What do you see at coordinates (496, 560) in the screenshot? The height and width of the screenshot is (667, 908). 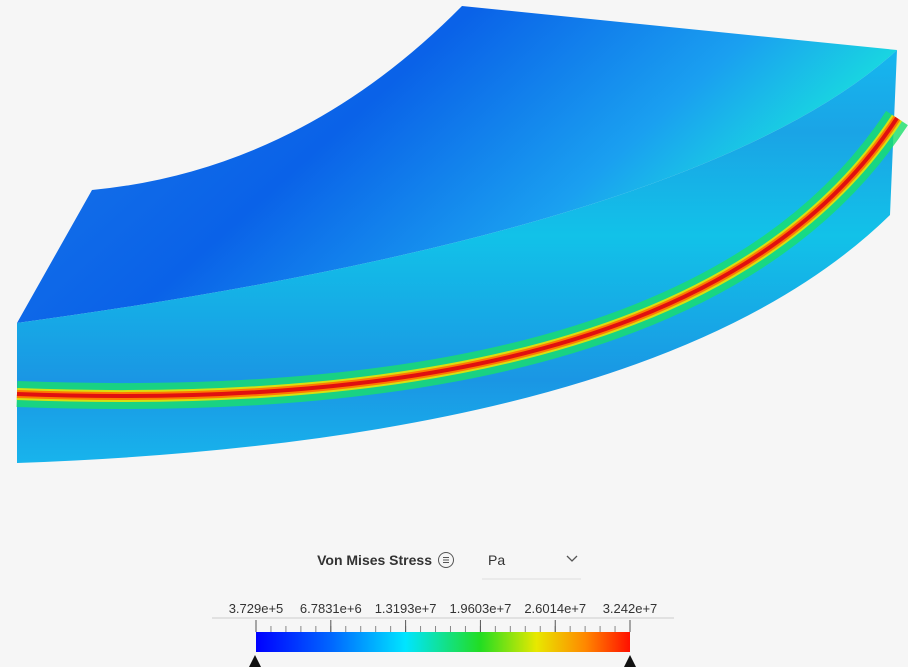 I see `unit-label: Pa` at bounding box center [496, 560].